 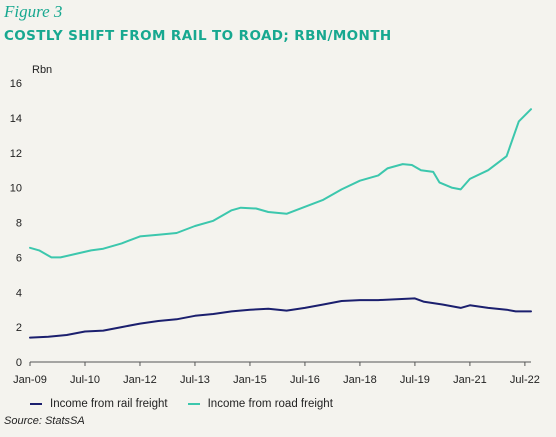 I want to click on y-tick-label: 16, so click(x=16, y=84).